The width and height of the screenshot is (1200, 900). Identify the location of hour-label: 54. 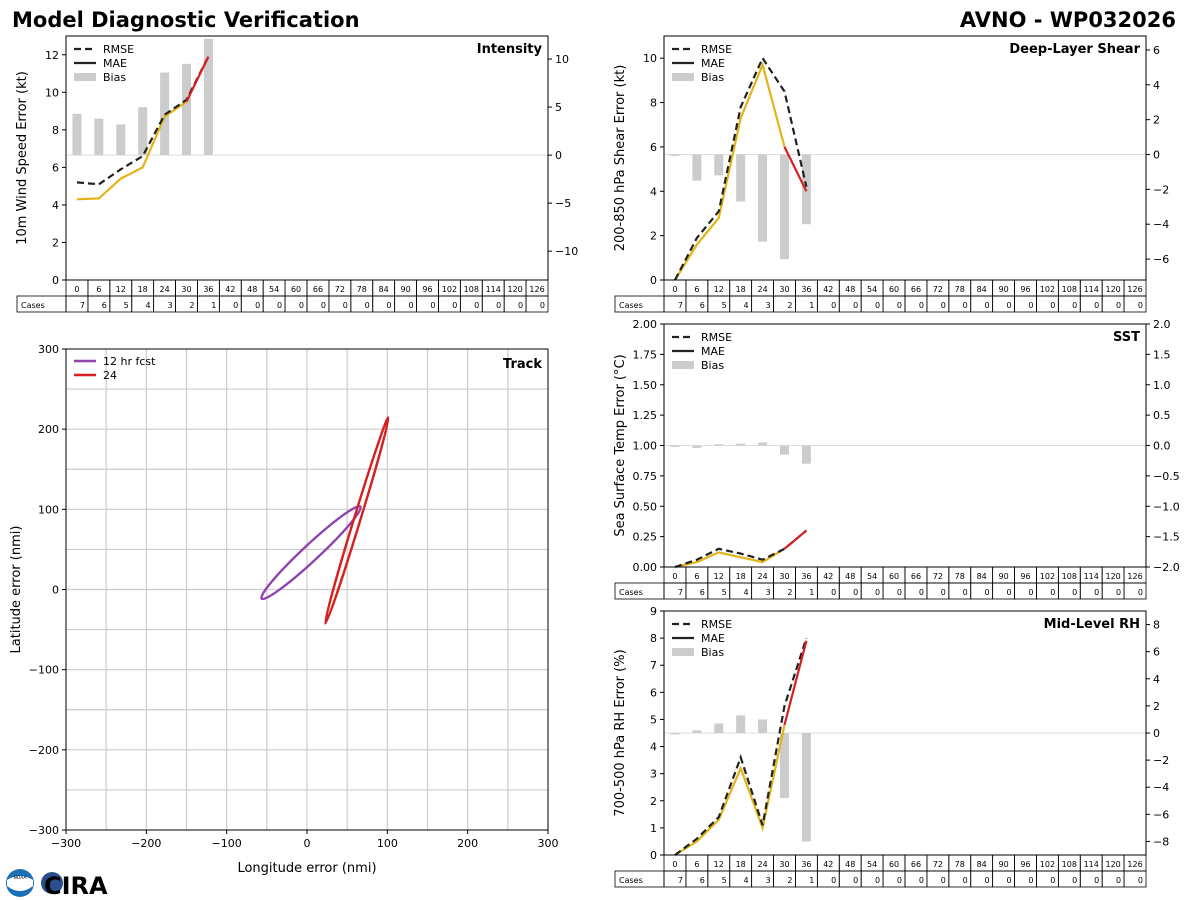
(872, 289).